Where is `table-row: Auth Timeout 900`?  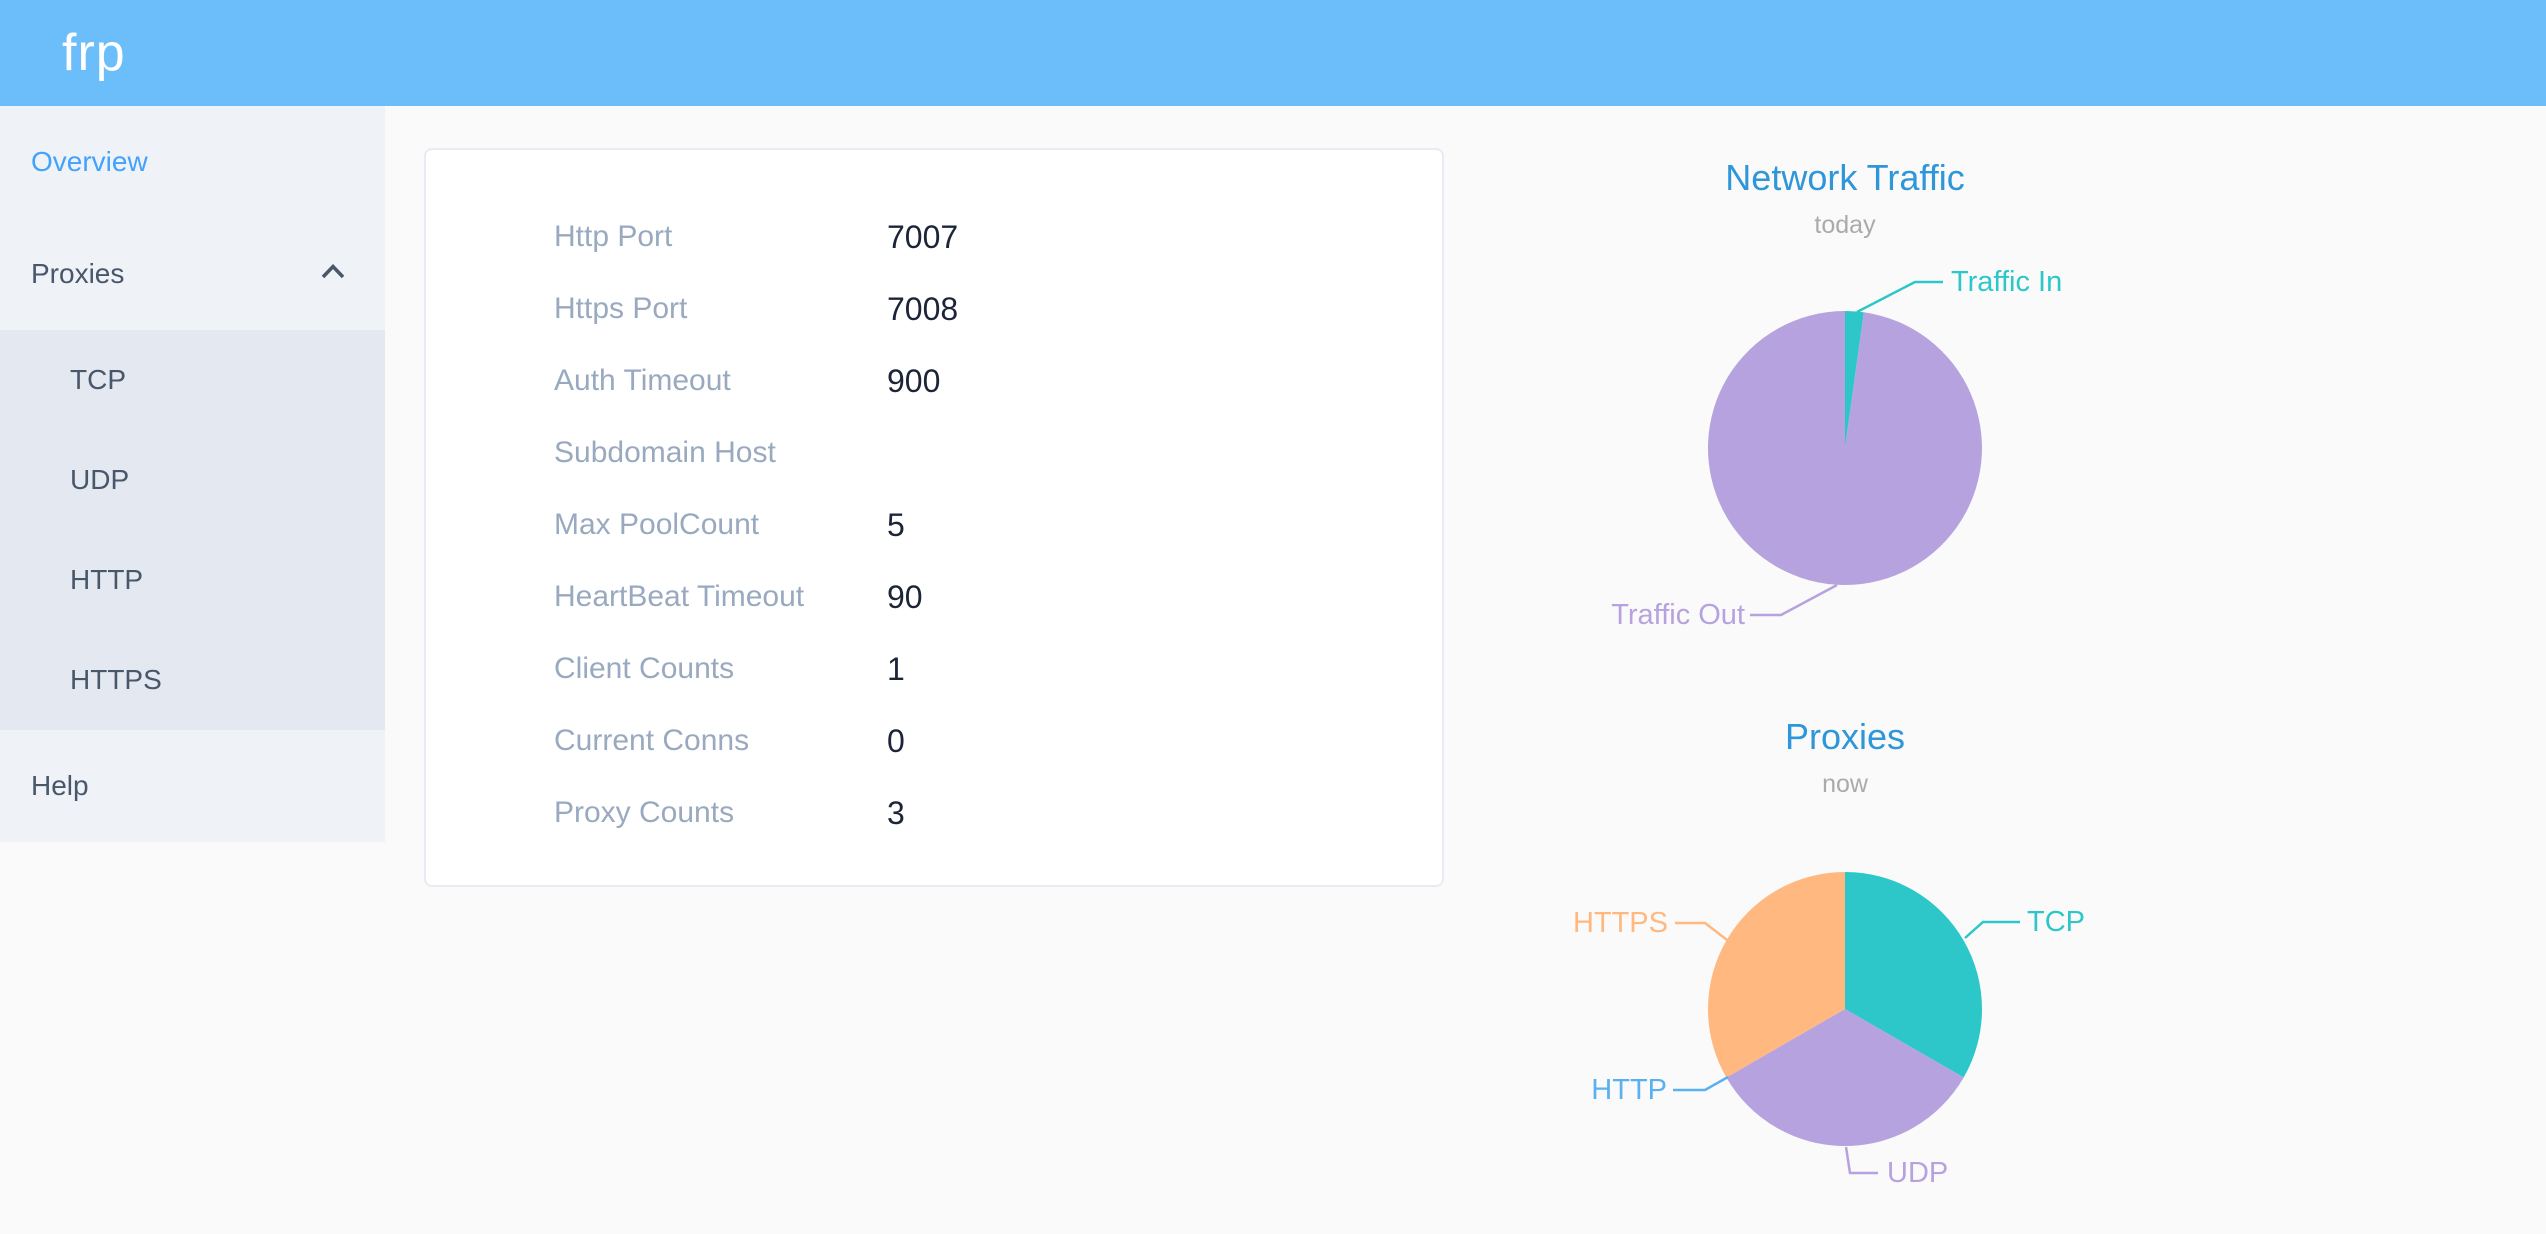
table-row: Auth Timeout 900 is located at coordinates (934, 381).